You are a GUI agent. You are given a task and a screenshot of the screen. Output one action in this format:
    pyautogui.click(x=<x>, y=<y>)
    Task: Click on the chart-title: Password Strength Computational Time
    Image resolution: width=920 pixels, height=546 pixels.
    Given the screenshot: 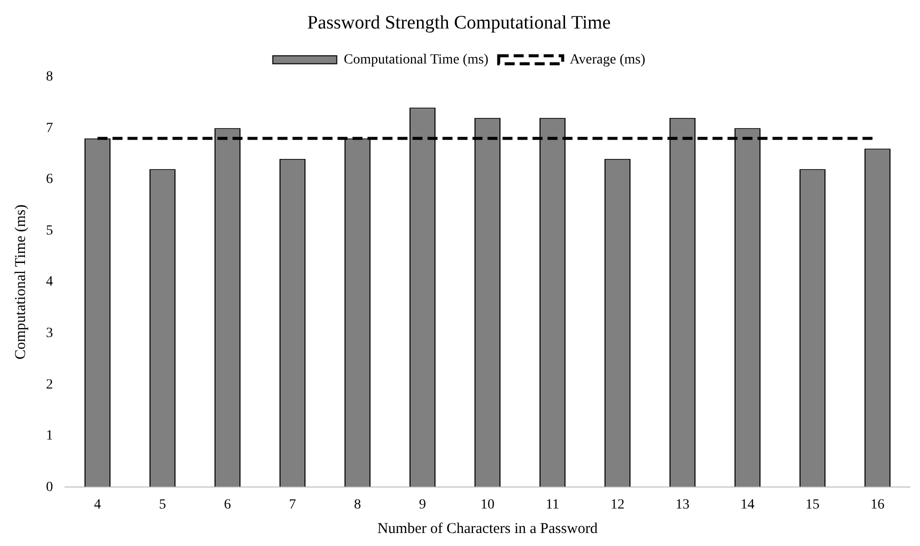 What is the action you would take?
    pyautogui.click(x=459, y=23)
    